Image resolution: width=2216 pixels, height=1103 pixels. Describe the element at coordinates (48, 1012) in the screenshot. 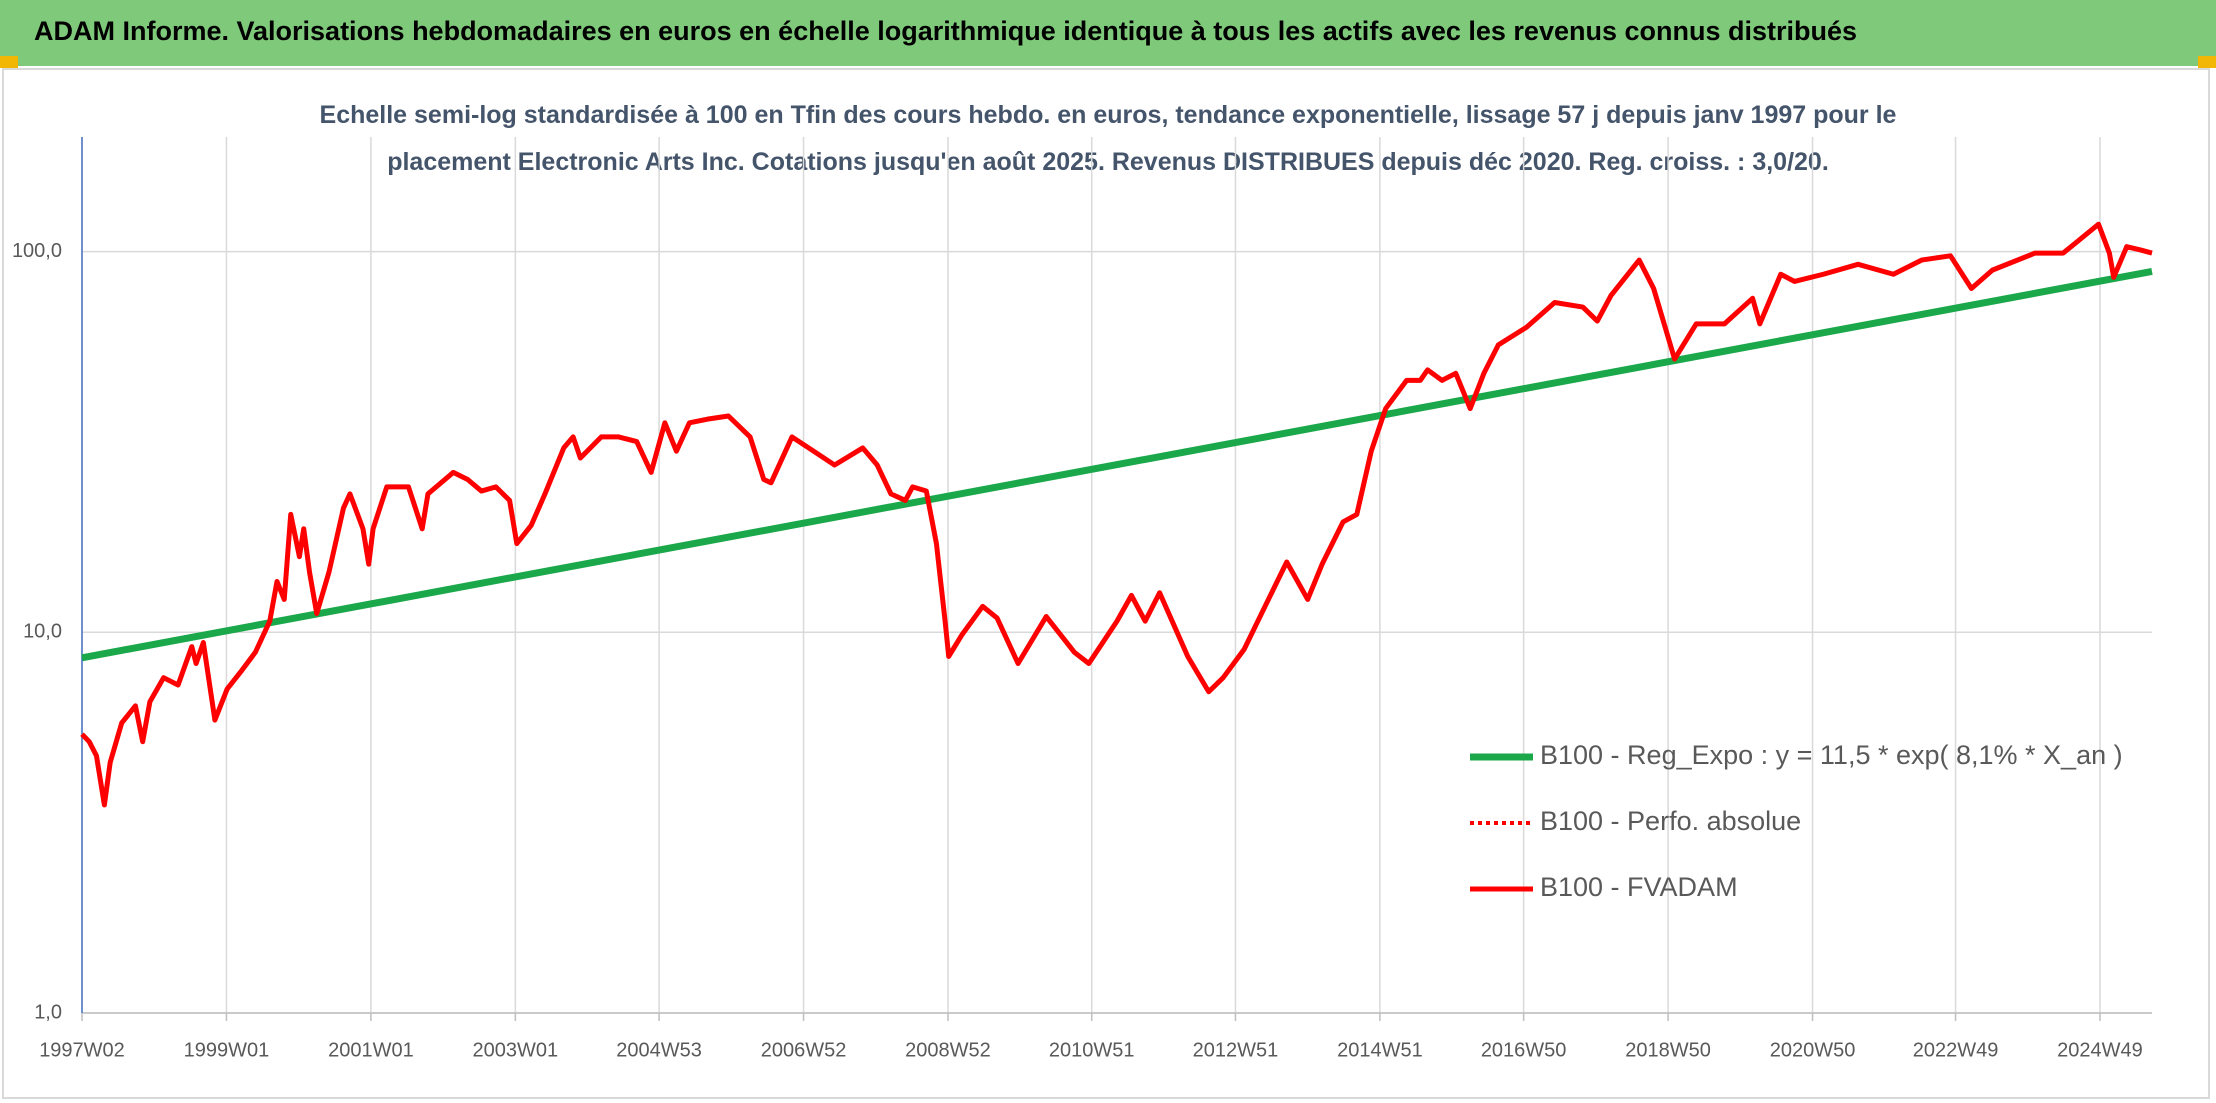

I see `y-tick-label: 1,0` at that location.